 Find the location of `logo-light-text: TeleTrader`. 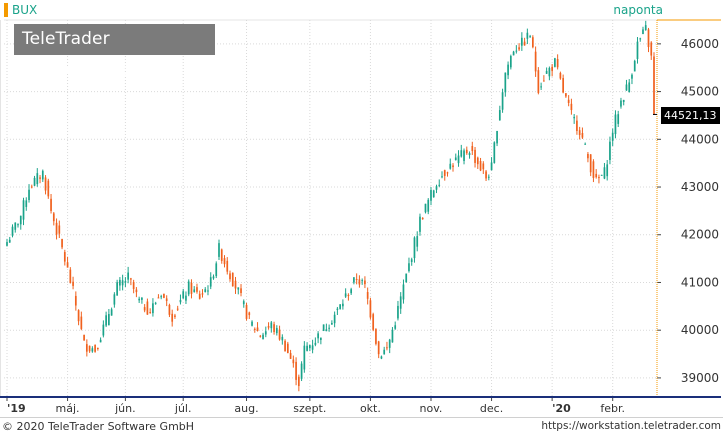

logo-light-text: TeleTrader is located at coordinates (66, 39).